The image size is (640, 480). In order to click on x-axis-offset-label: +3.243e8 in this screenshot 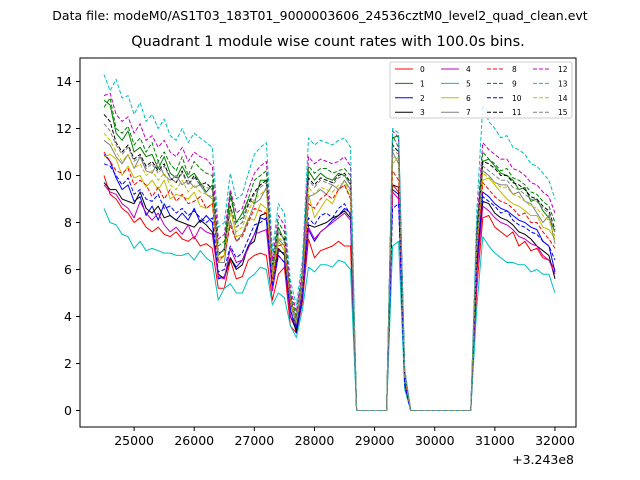, I will do `click(543, 459)`.